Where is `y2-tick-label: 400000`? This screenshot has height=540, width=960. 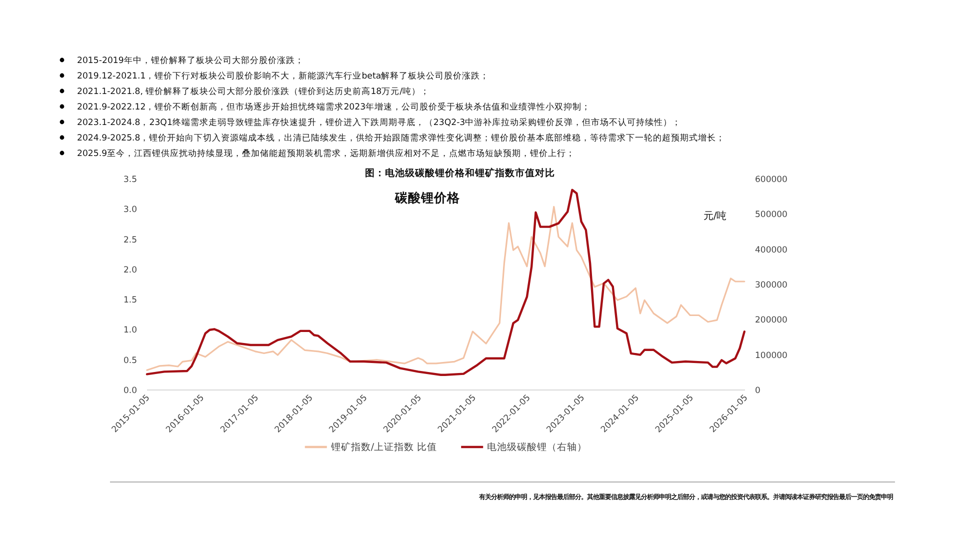 y2-tick-label: 400000 is located at coordinates (771, 250).